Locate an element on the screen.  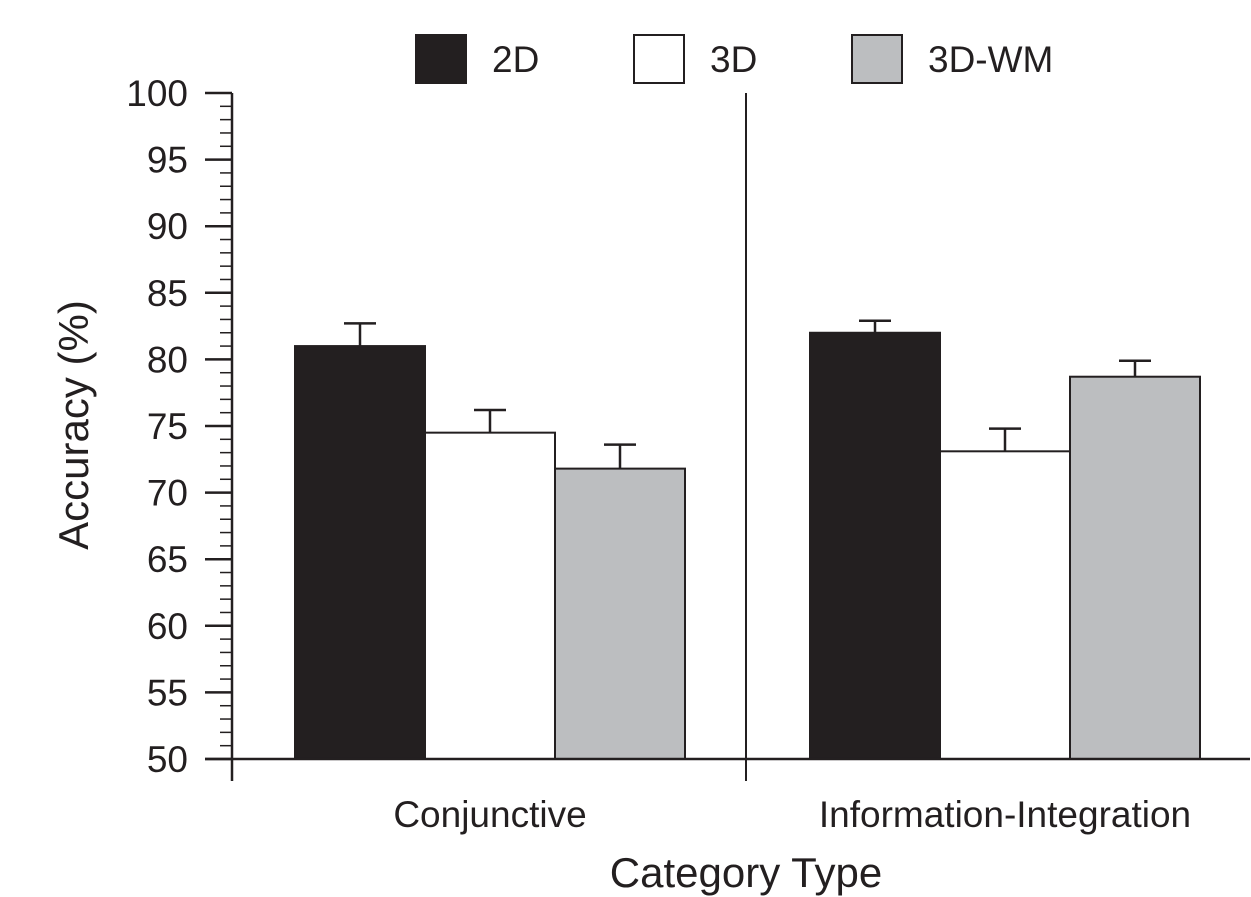
y-tick-label-70: 70 is located at coordinates (167, 493).